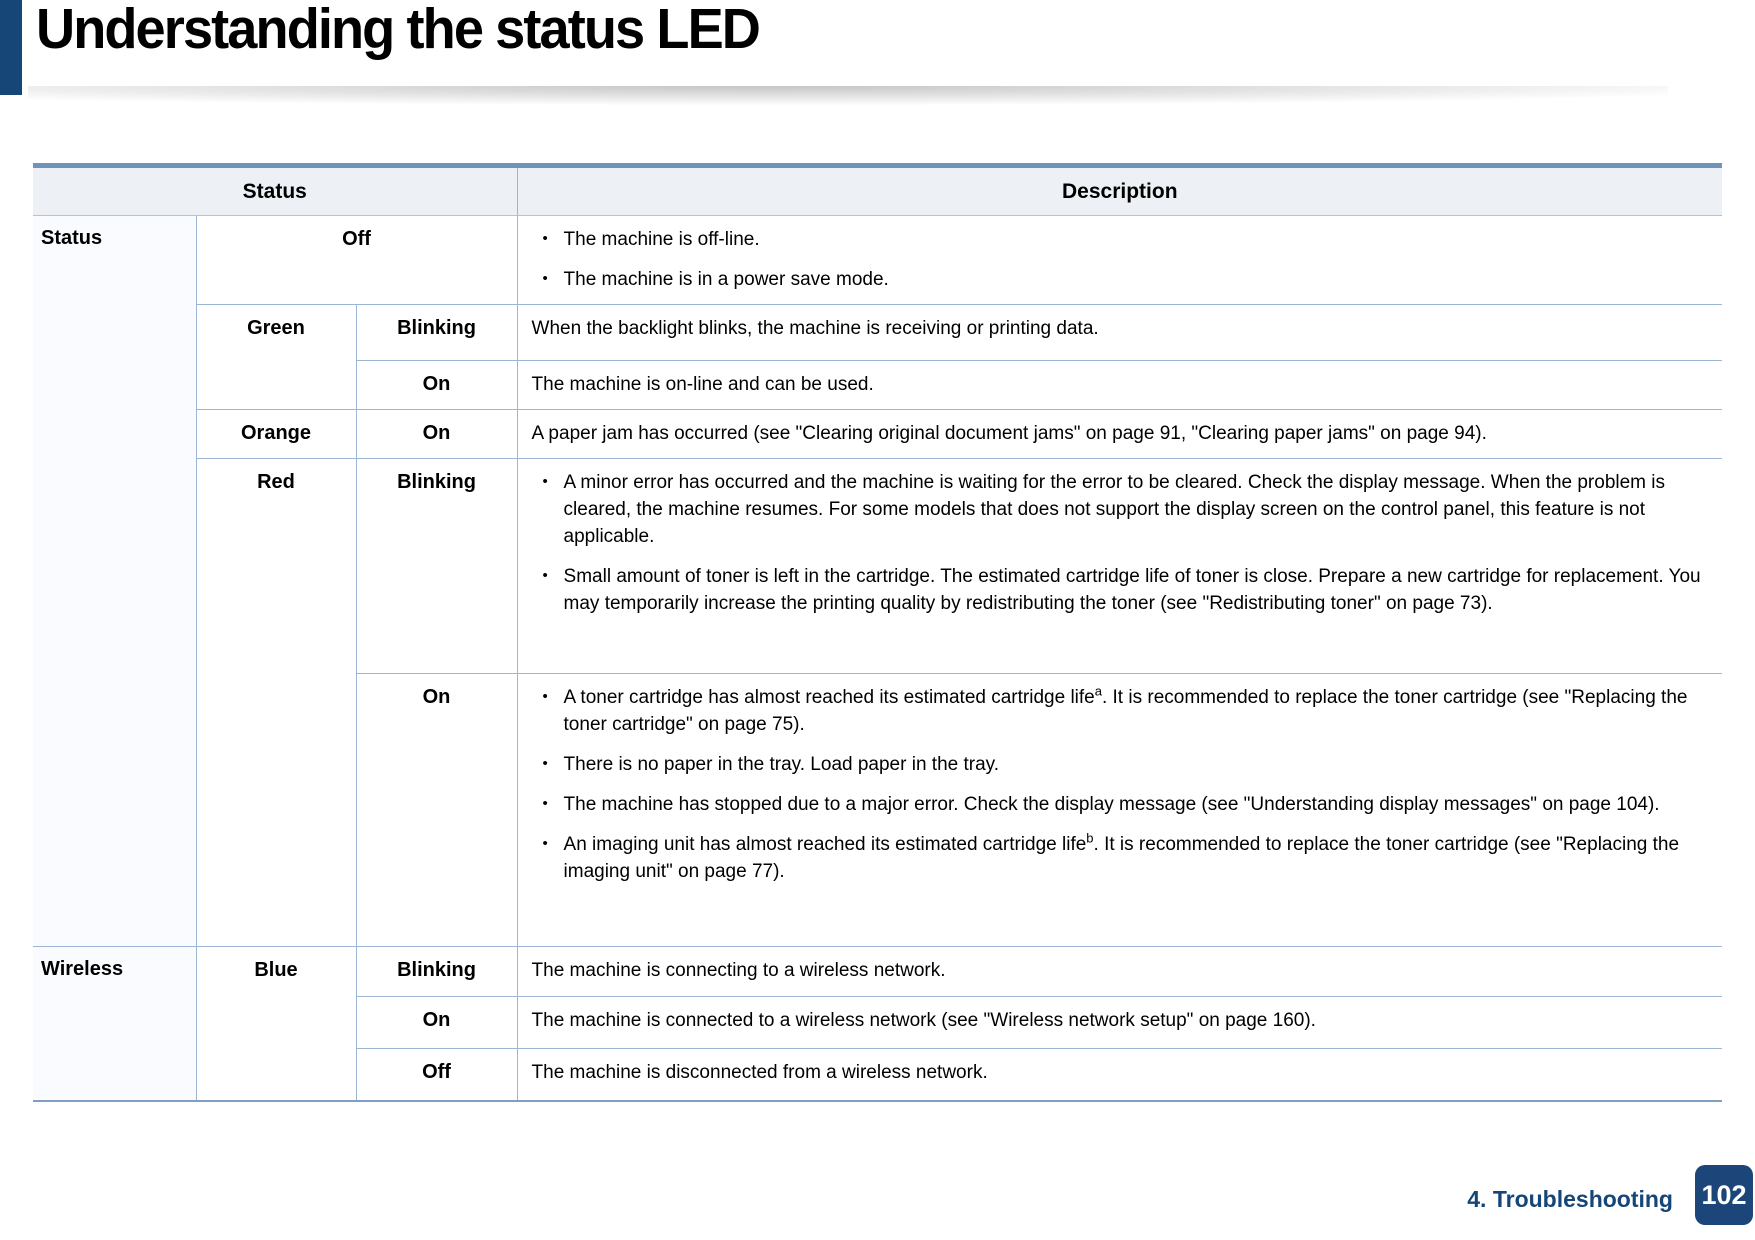 The image size is (1755, 1240). I want to click on cell-state-green-blinking: Blinking, so click(436, 332).